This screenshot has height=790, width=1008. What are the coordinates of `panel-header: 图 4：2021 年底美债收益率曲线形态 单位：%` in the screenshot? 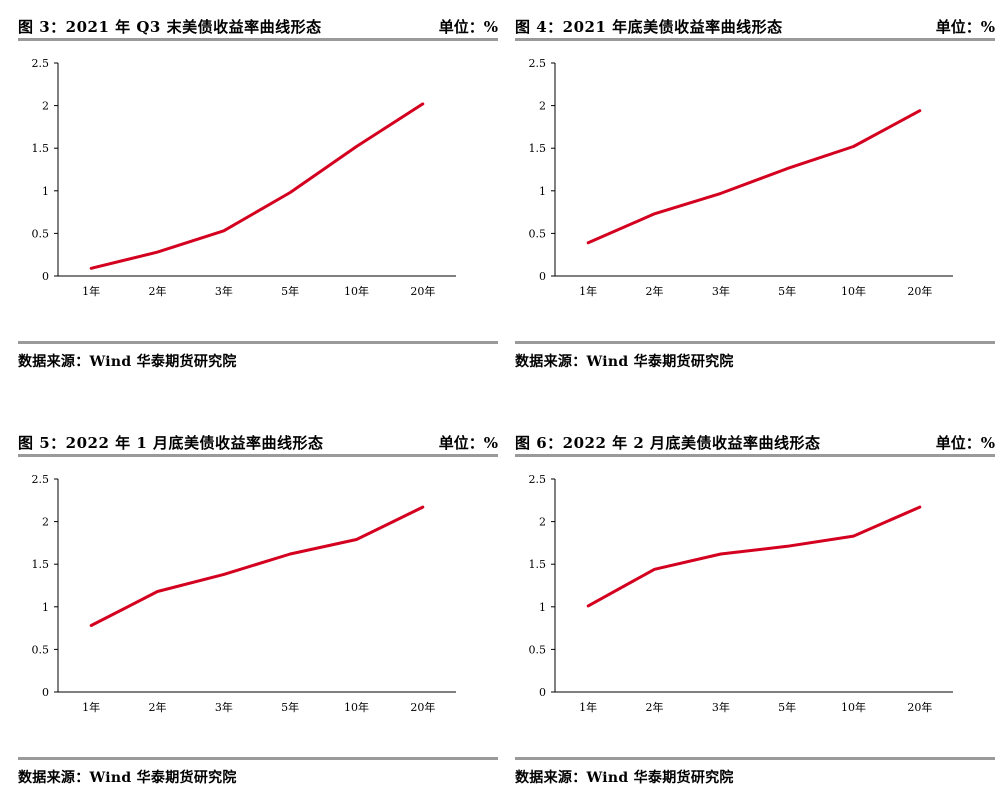 It's located at (755, 23).